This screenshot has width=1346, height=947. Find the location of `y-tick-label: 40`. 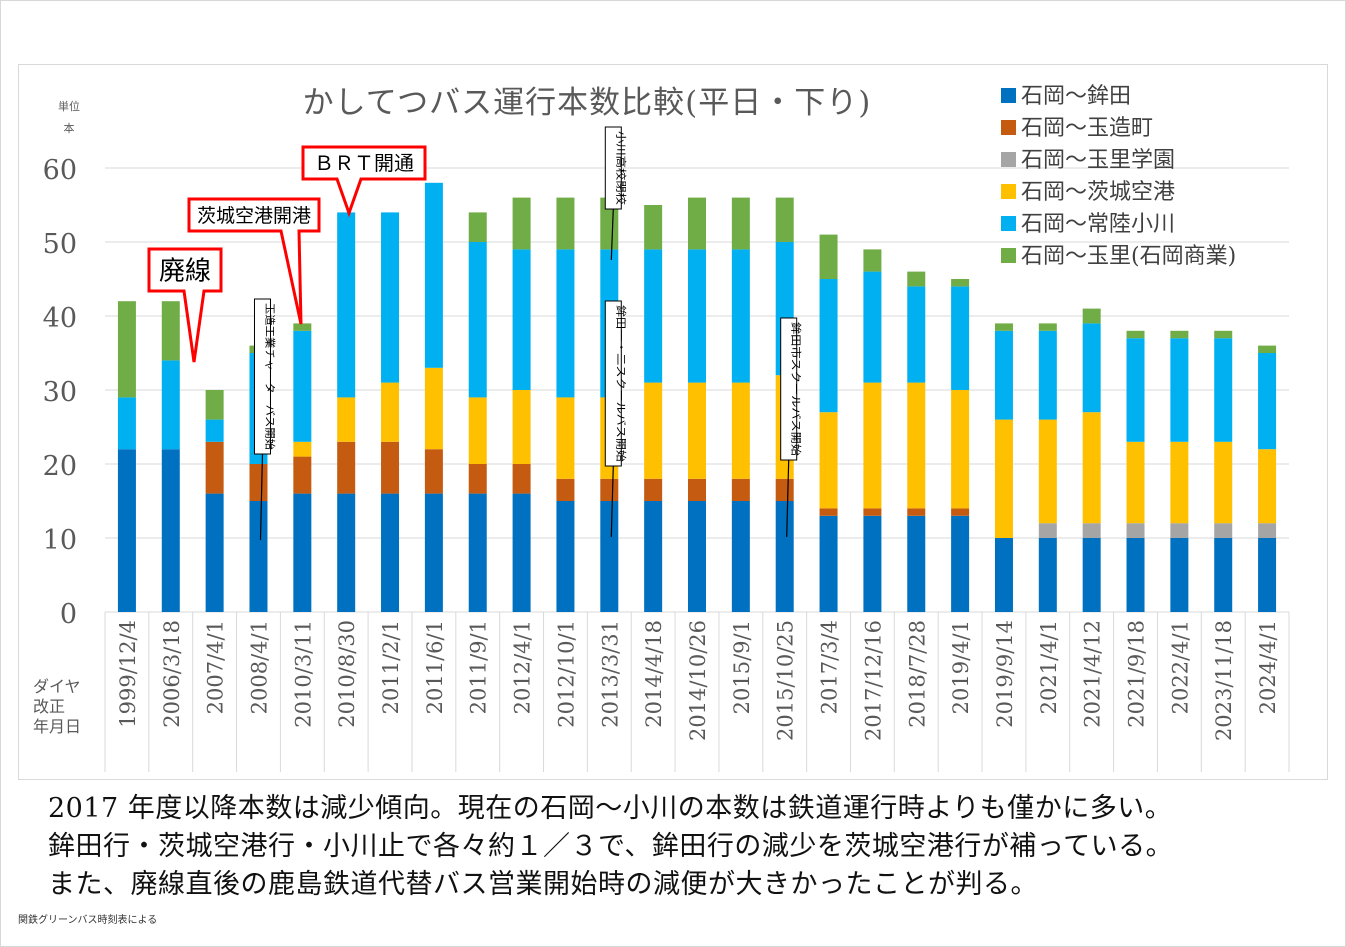

y-tick-label: 40 is located at coordinates (60, 318).